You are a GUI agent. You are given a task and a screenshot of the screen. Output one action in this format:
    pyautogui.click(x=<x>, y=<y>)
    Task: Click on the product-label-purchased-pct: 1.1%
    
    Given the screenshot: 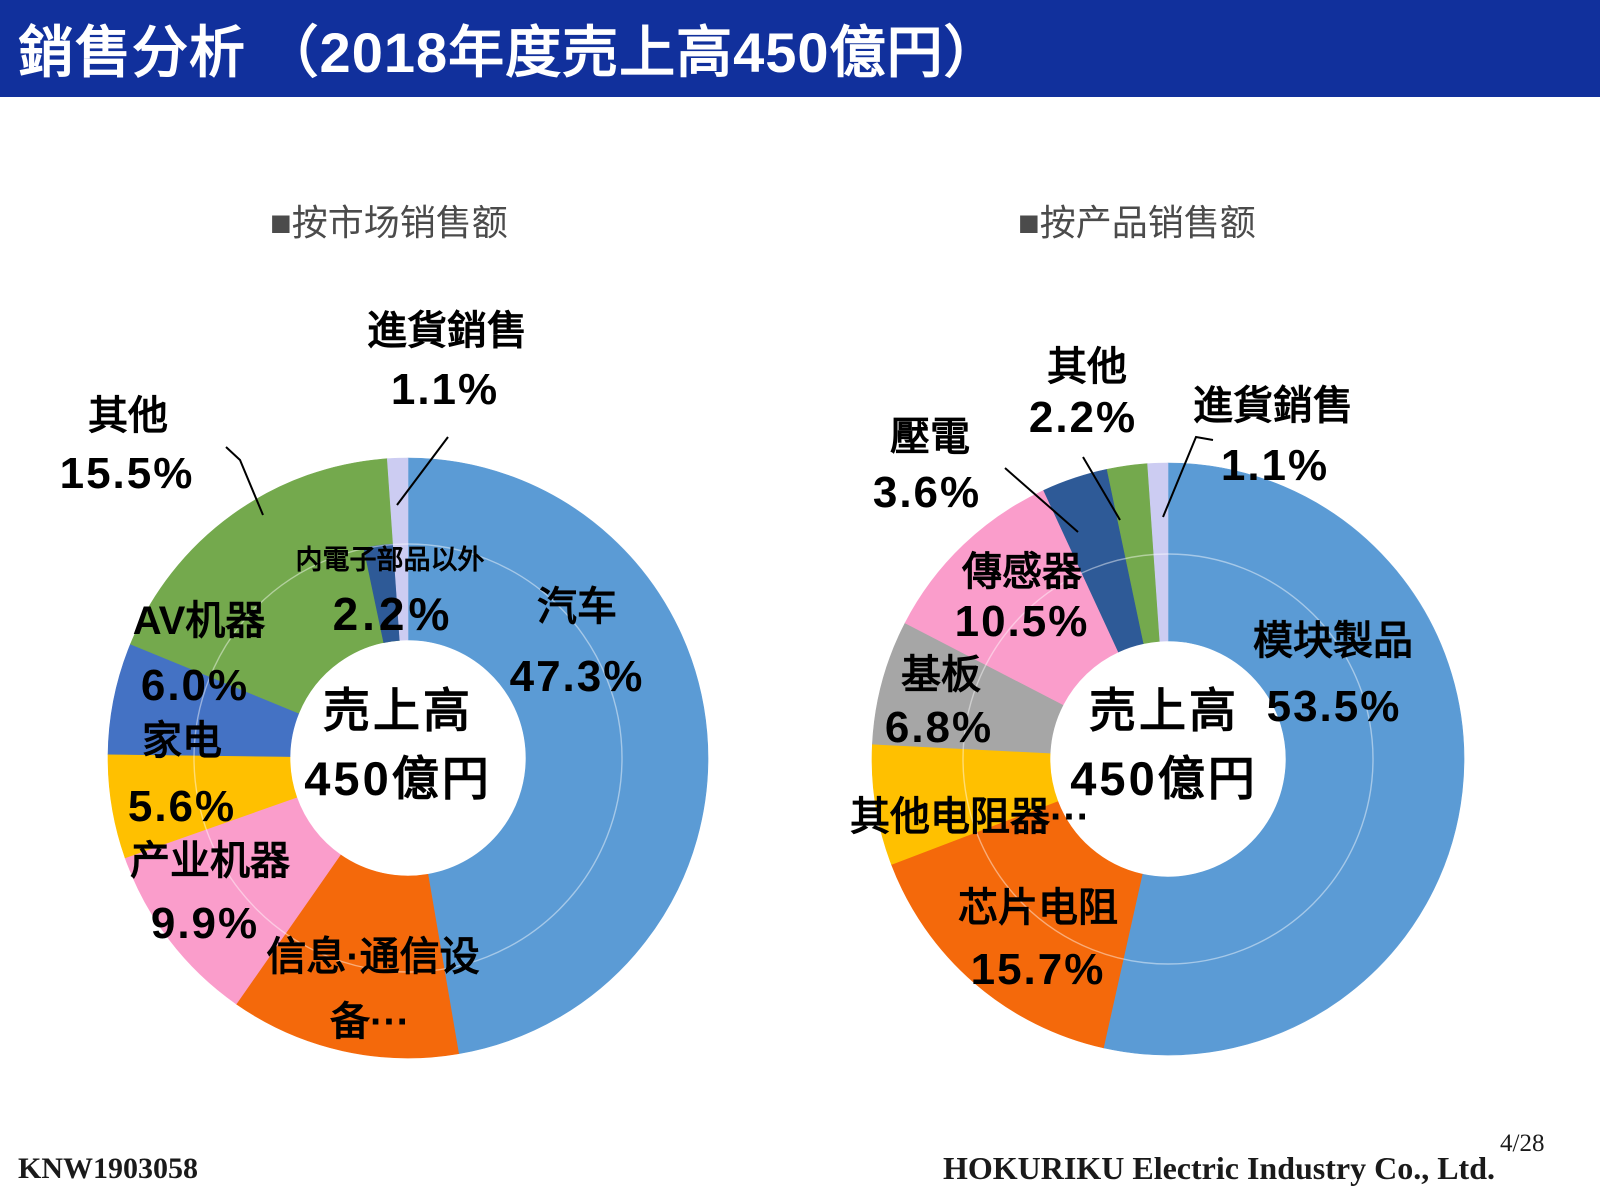 What is the action you would take?
    pyautogui.click(x=1275, y=465)
    